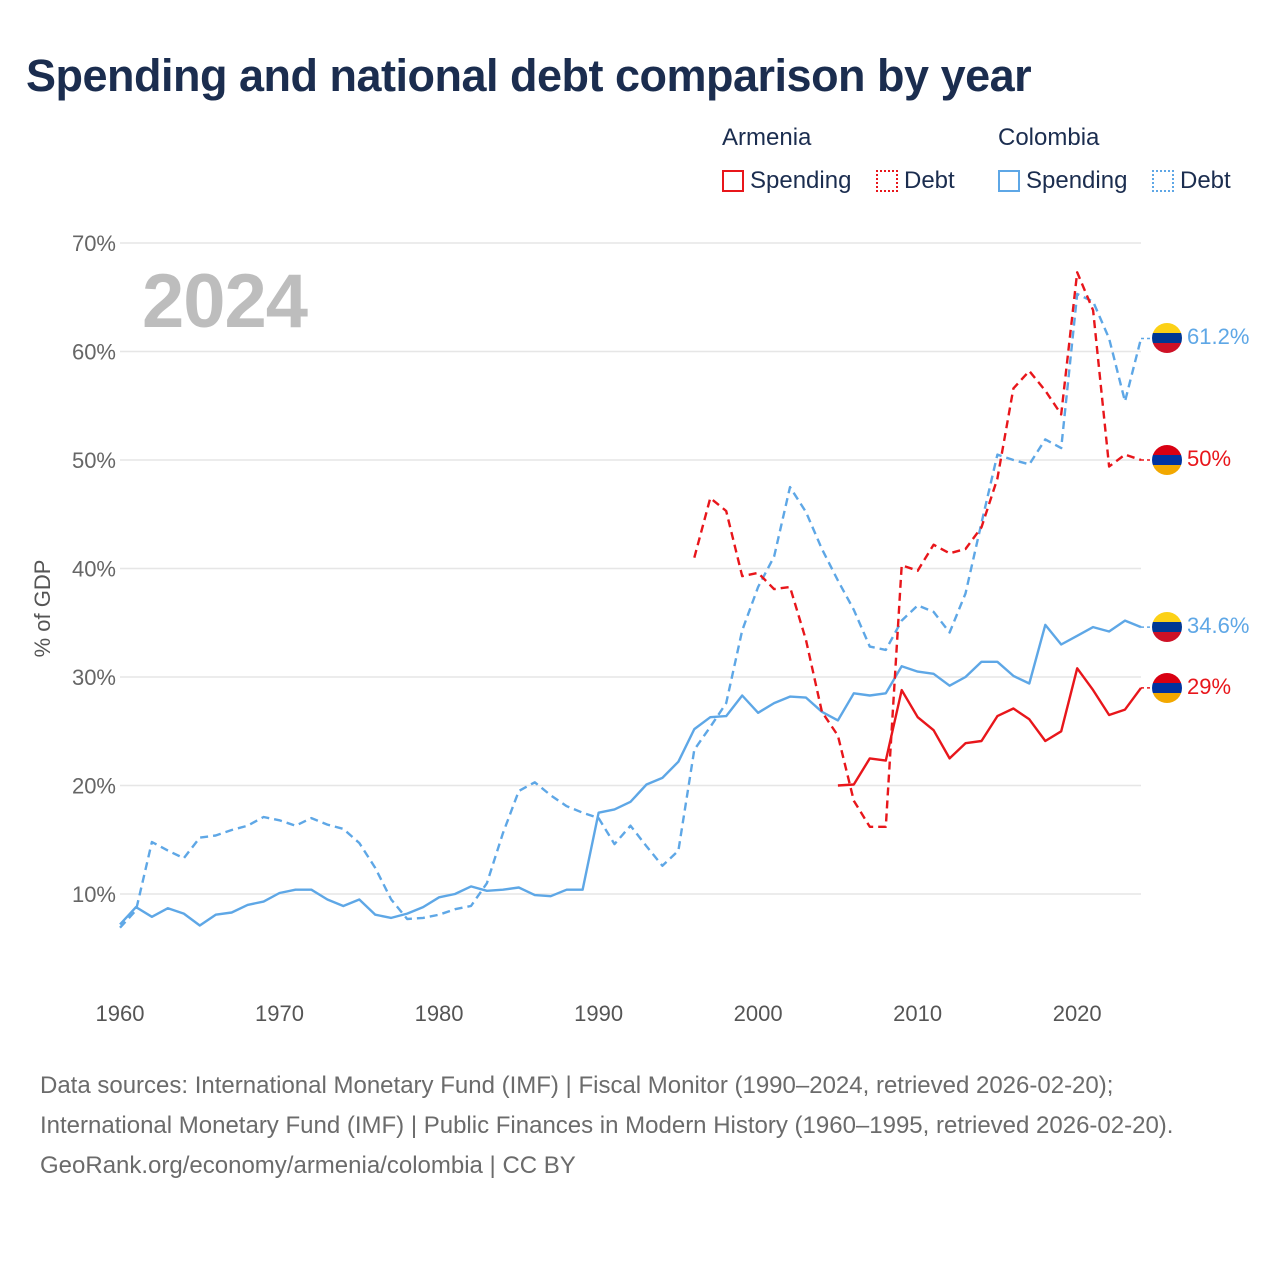  I want to click on end-value-label: 29%, so click(1209, 686).